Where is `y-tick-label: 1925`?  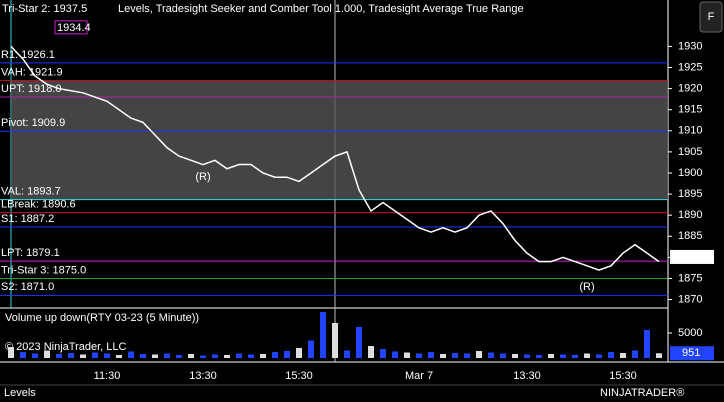 y-tick-label: 1925 is located at coordinates (690, 67).